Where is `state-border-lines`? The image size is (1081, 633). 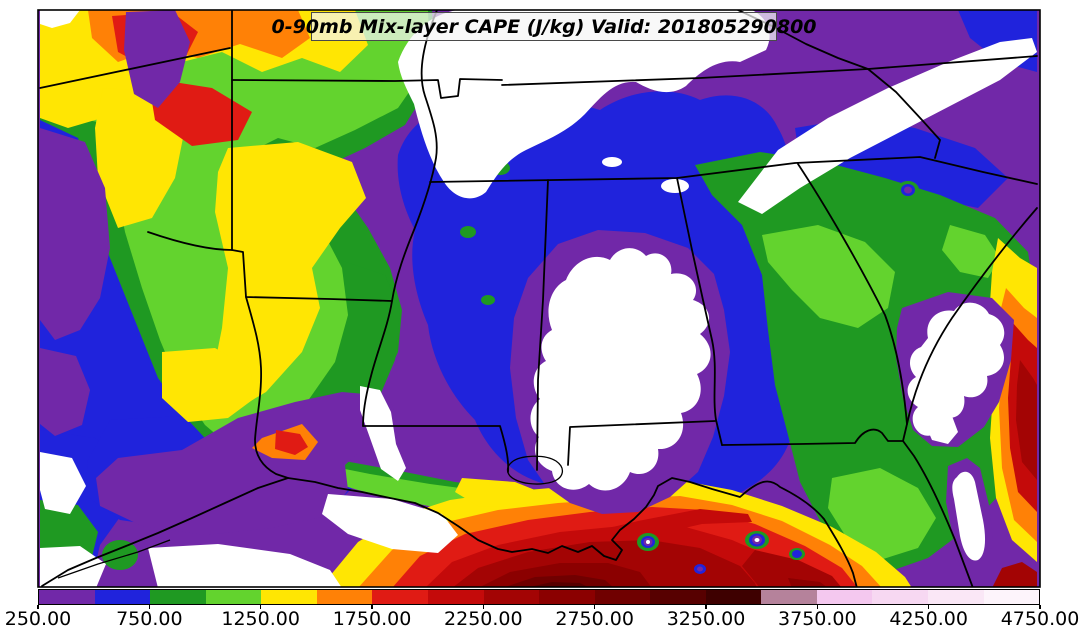
state-border-lines is located at coordinates (135, 68).